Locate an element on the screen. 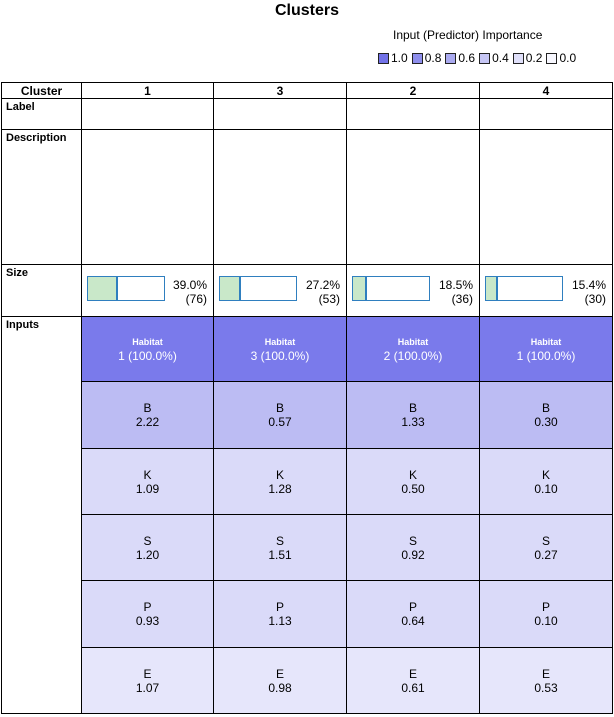 This screenshot has height=717, width=614. input-row: B 2.22 B 0.57 B 1.33 B 0.30 is located at coordinates (307, 415).